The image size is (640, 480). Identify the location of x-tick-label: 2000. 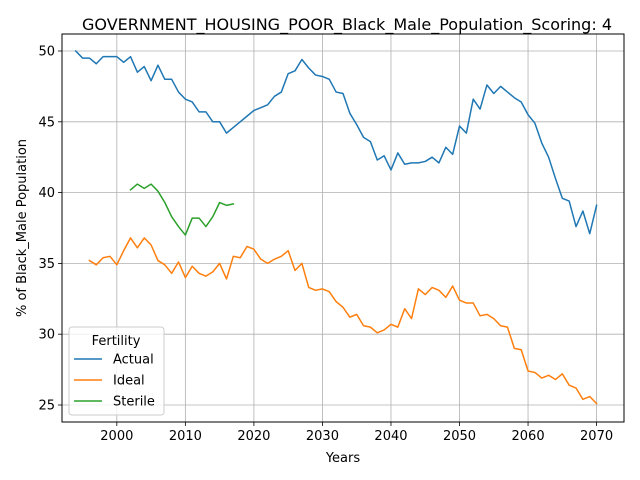
(116, 436).